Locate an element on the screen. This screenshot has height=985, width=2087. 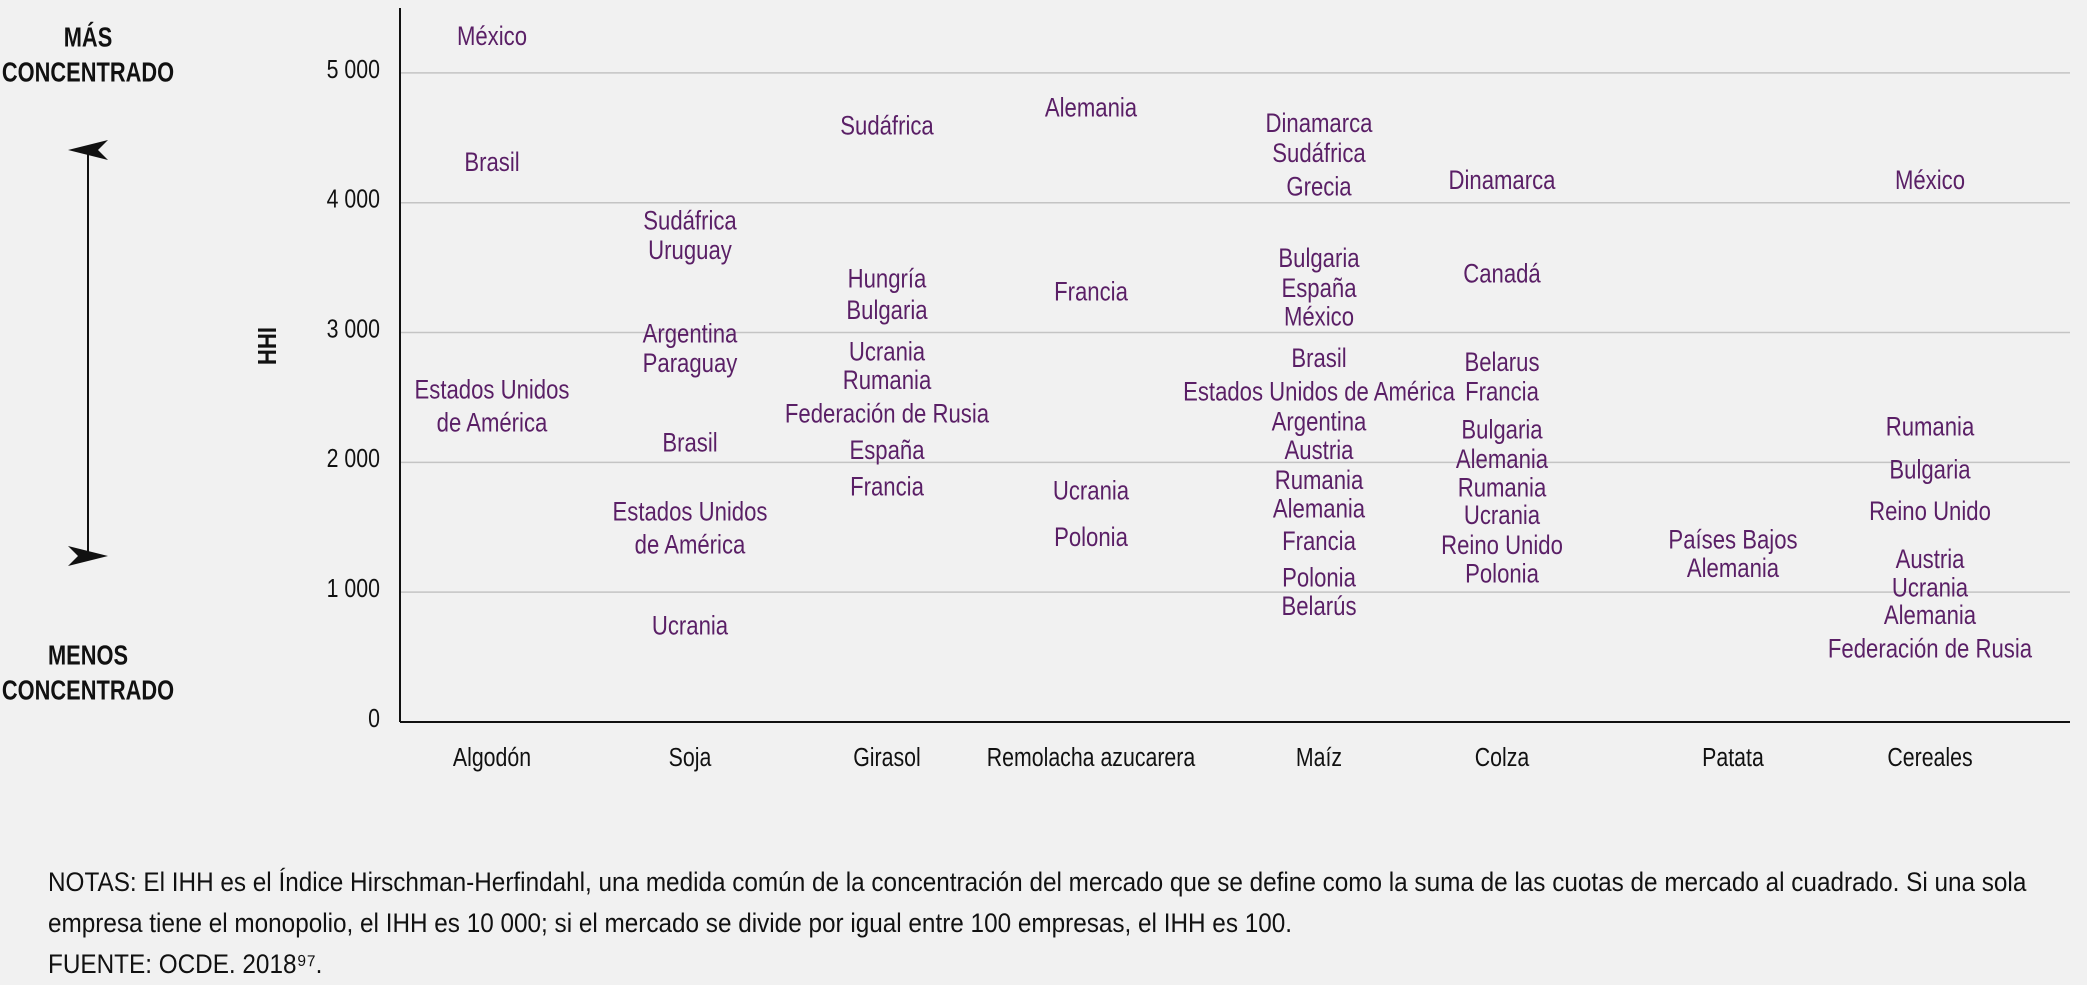
y-tick-label: 1 000 is located at coordinates (353, 589).